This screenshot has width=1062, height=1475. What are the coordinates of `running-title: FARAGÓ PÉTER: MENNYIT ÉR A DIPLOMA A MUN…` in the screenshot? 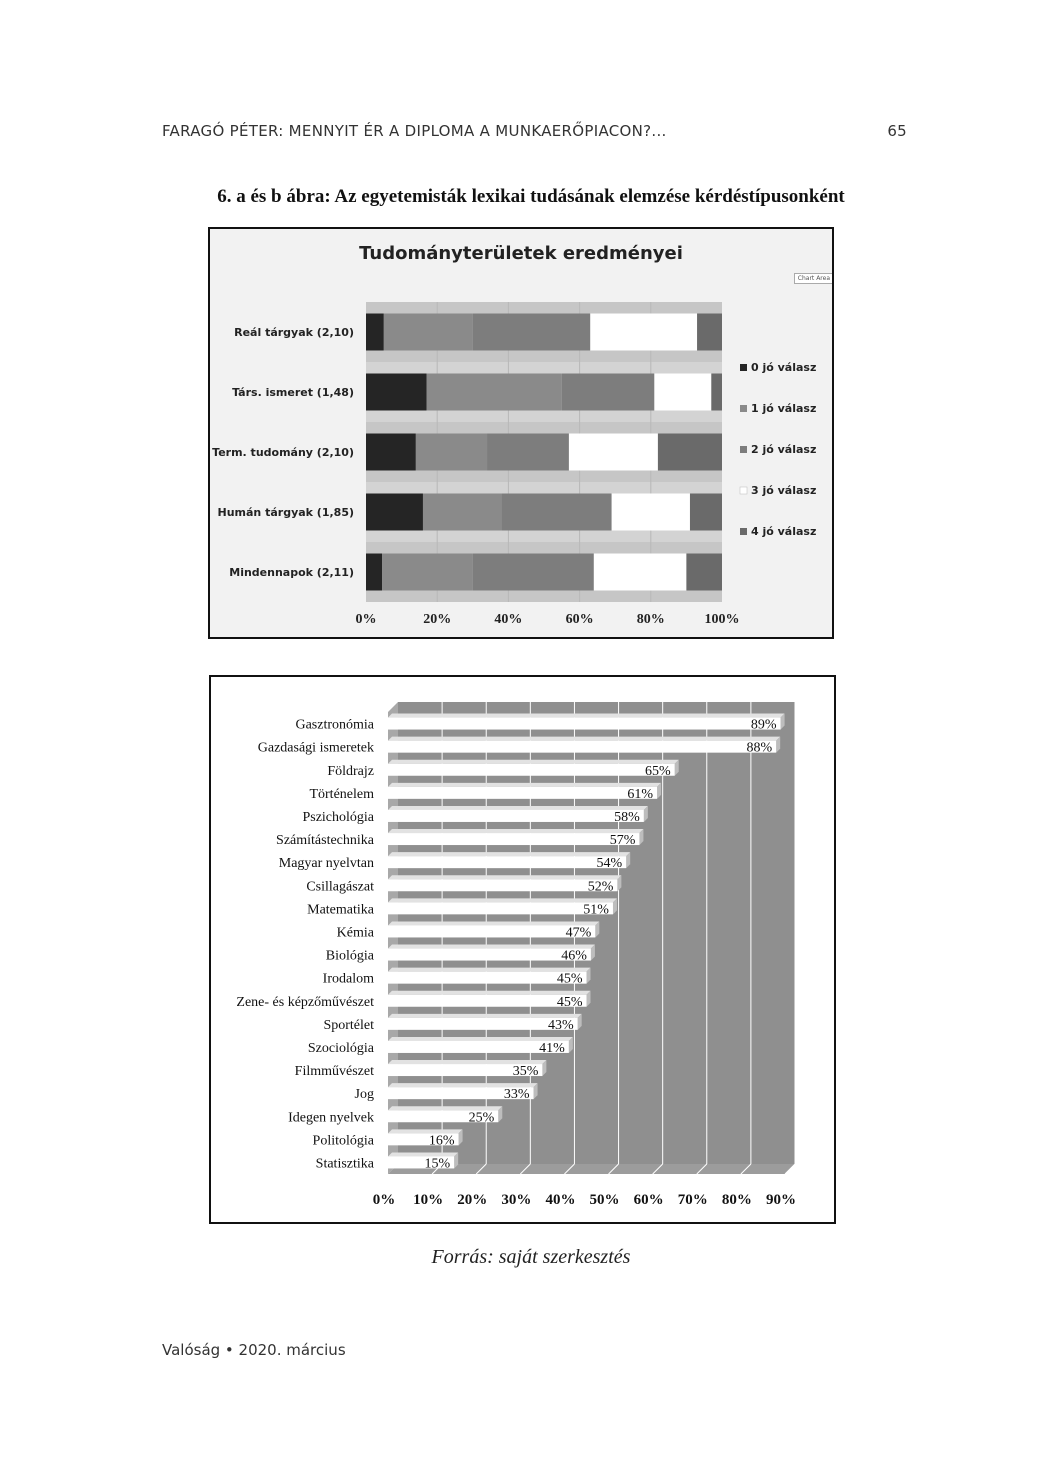 It's located at (414, 131).